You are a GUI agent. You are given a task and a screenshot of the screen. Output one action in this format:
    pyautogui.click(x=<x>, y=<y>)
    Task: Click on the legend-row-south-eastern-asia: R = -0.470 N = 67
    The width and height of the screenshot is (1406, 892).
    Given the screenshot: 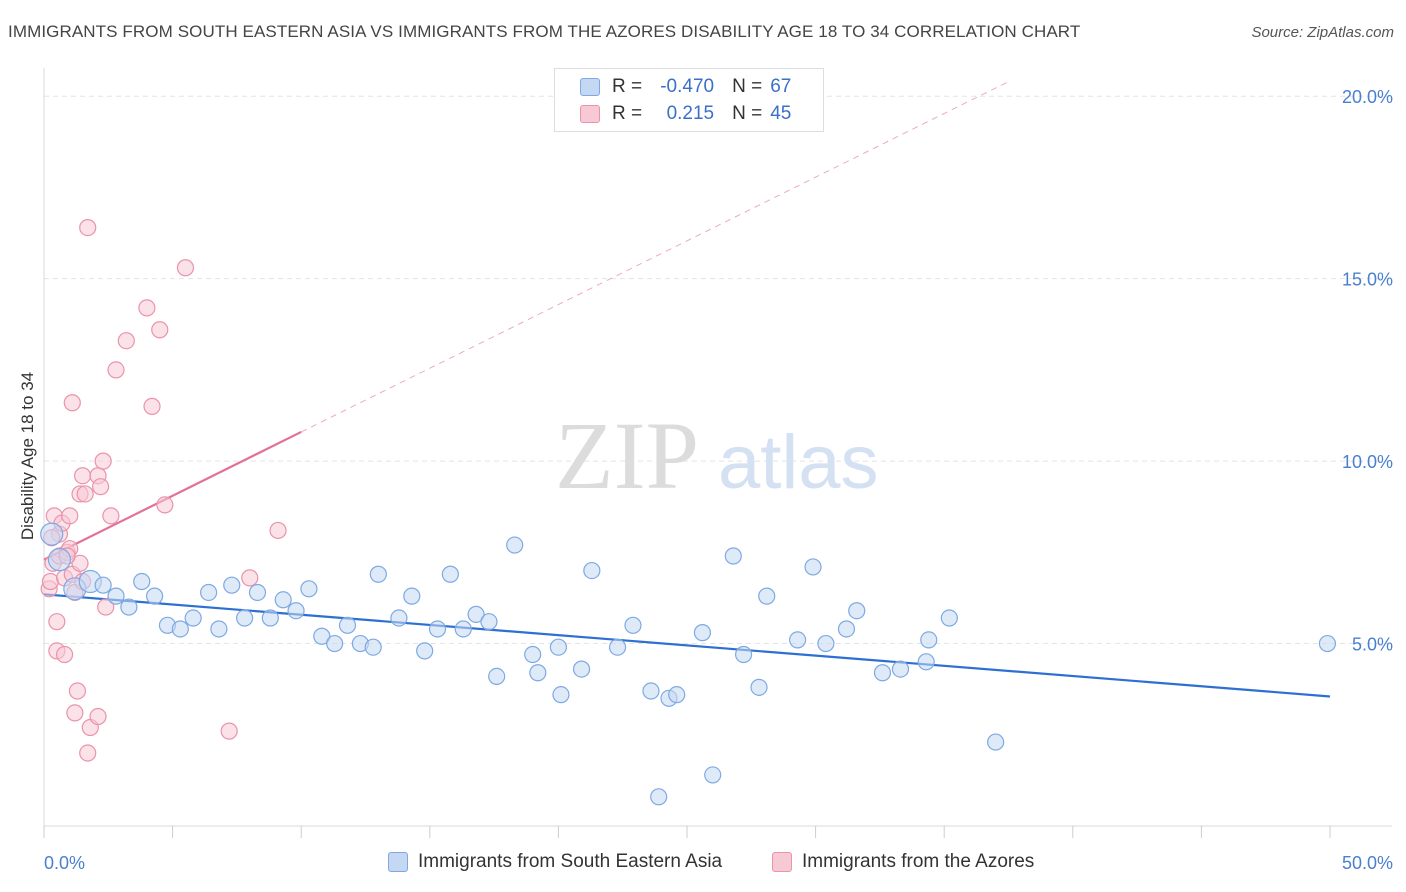 What is the action you would take?
    pyautogui.click(x=673, y=87)
    